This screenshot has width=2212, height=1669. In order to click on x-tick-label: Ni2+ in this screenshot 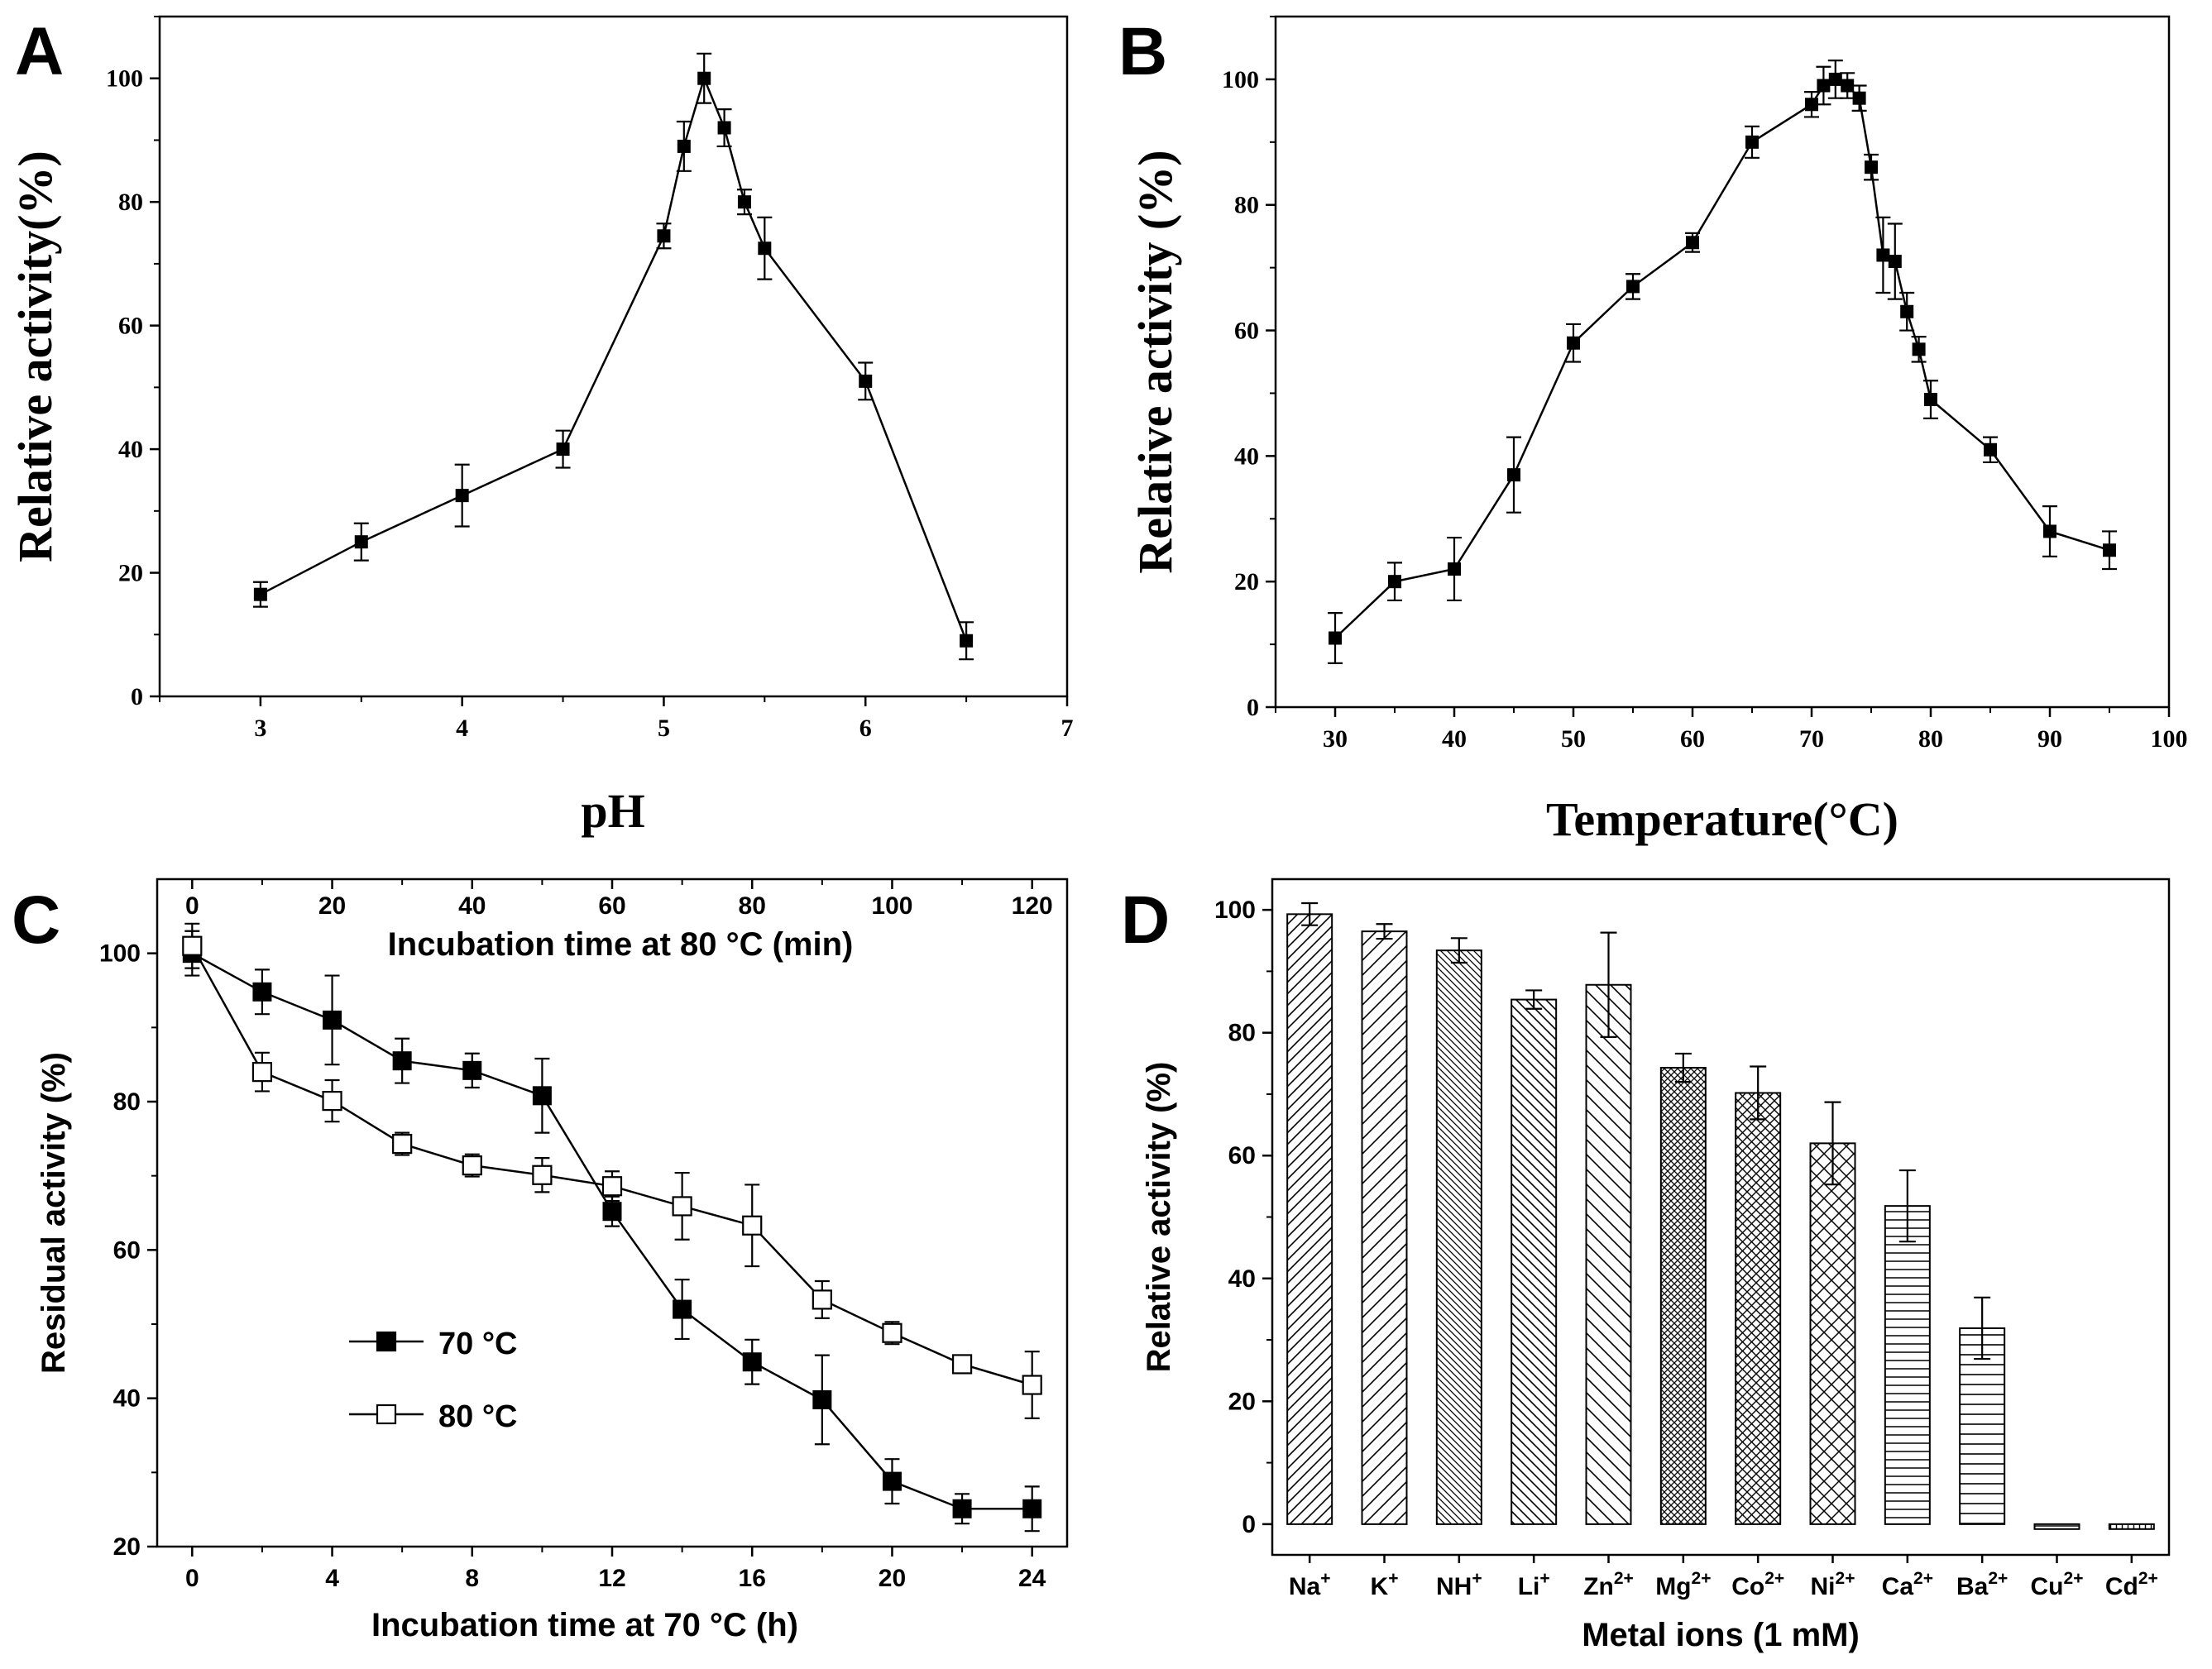, I will do `click(1833, 1584)`.